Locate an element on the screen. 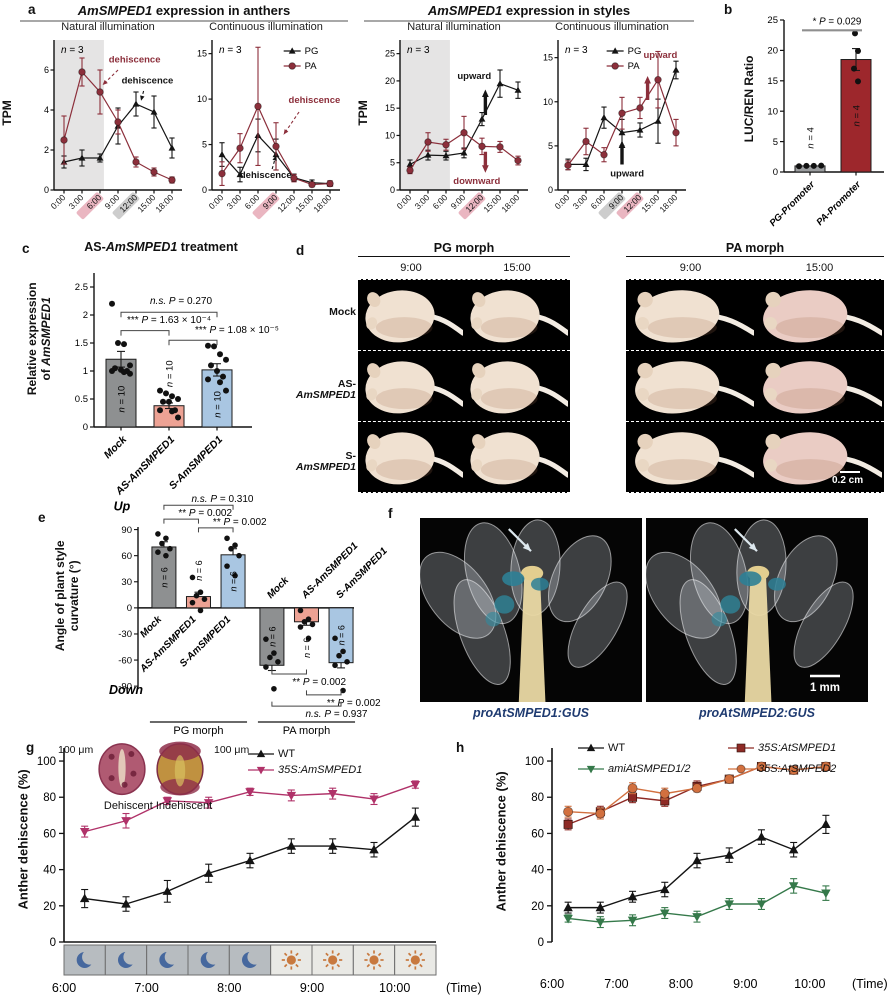 This screenshot has height=1007, width=888. svg-text: 12:00 is located at coordinates (286, 203).